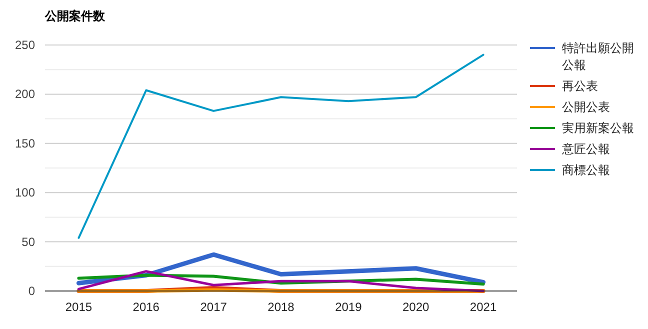 This screenshot has width=648, height=329. Describe the element at coordinates (25, 45) in the screenshot. I see `y-tick-label: 250` at that location.